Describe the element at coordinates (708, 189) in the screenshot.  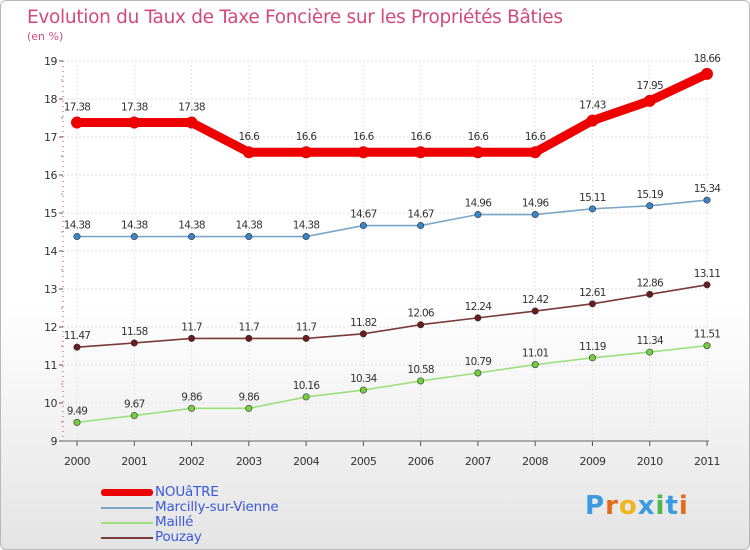
I see `data-label: 15.34` at that location.